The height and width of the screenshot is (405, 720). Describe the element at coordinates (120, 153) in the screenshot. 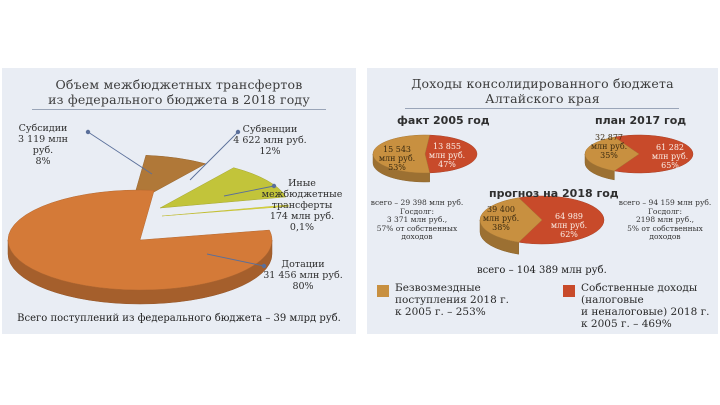

I see `leader-subsidii` at that location.